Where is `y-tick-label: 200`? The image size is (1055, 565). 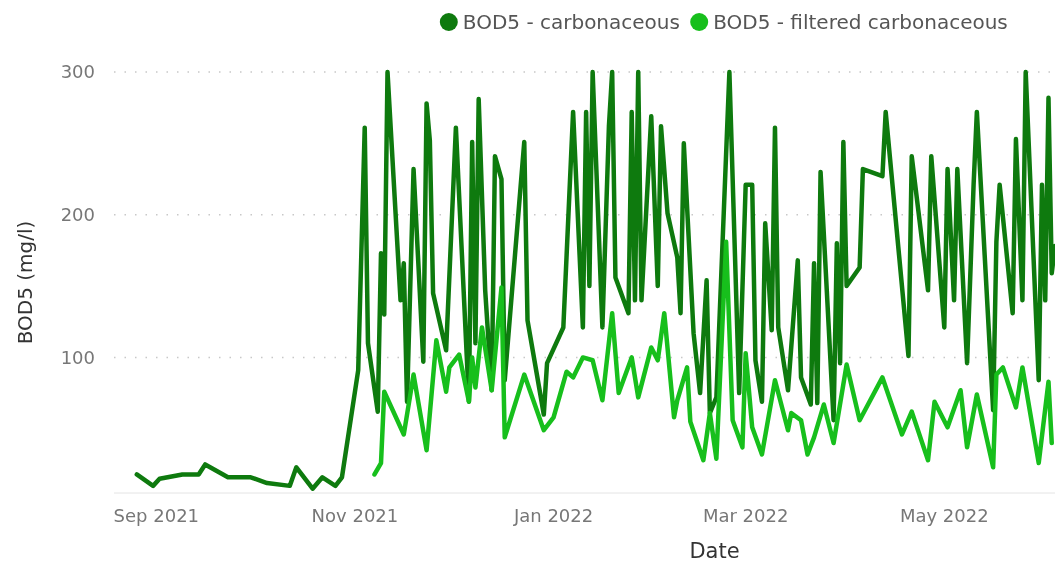 y-tick-label: 200 is located at coordinates (77, 215).